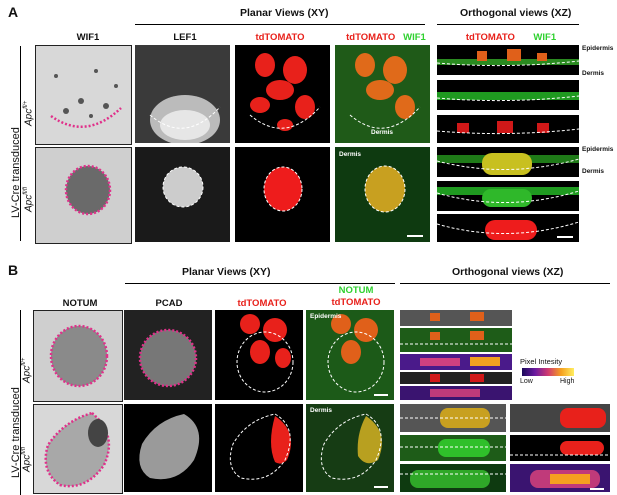 This screenshot has height=495, width=617. I want to click on b2-orth-green, so click(453, 478).